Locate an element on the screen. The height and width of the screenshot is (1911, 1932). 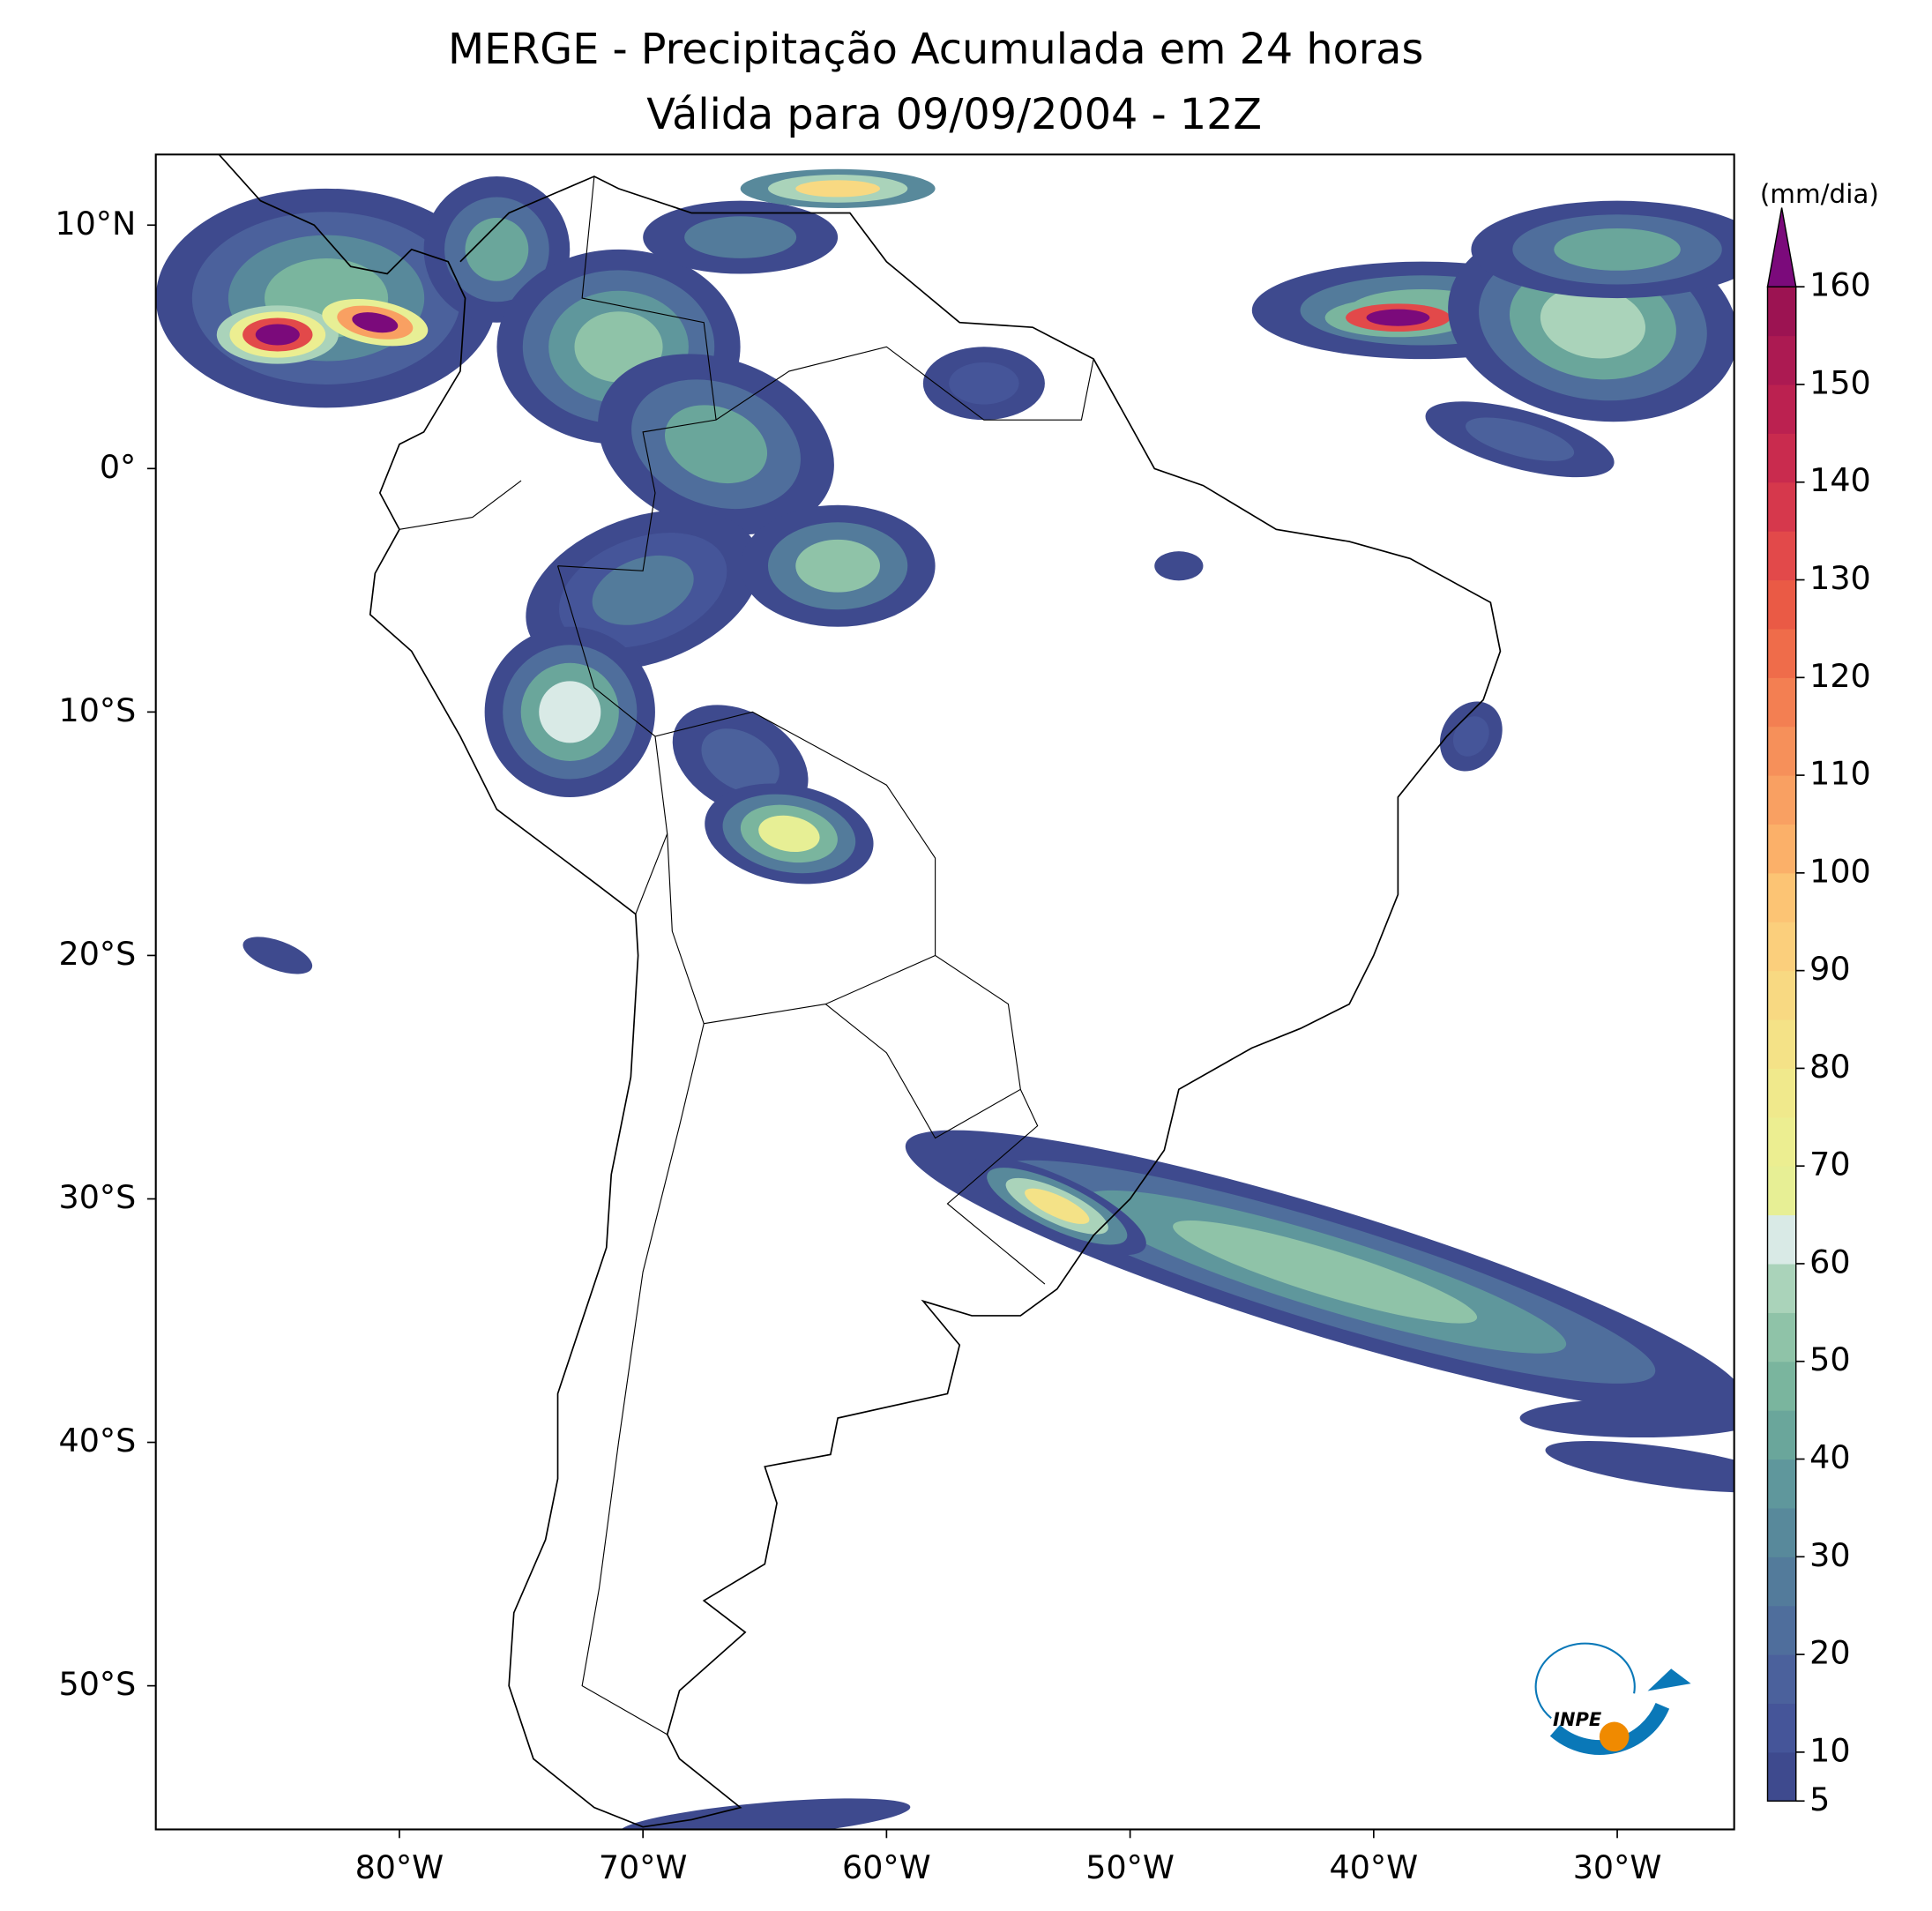
colorbar-tick-label: 10 is located at coordinates (1829, 1750).